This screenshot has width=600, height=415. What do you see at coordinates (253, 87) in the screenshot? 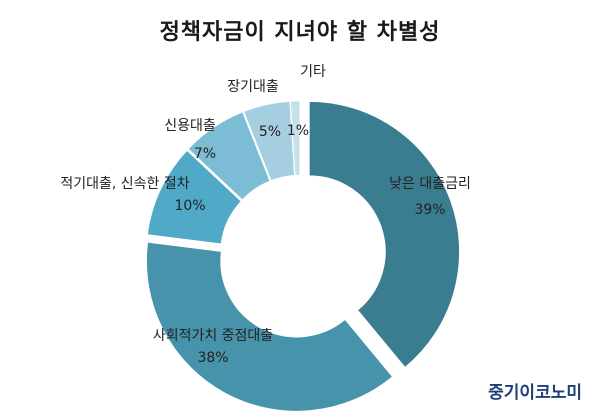
I see `slice-label: 장기대출` at bounding box center [253, 87].